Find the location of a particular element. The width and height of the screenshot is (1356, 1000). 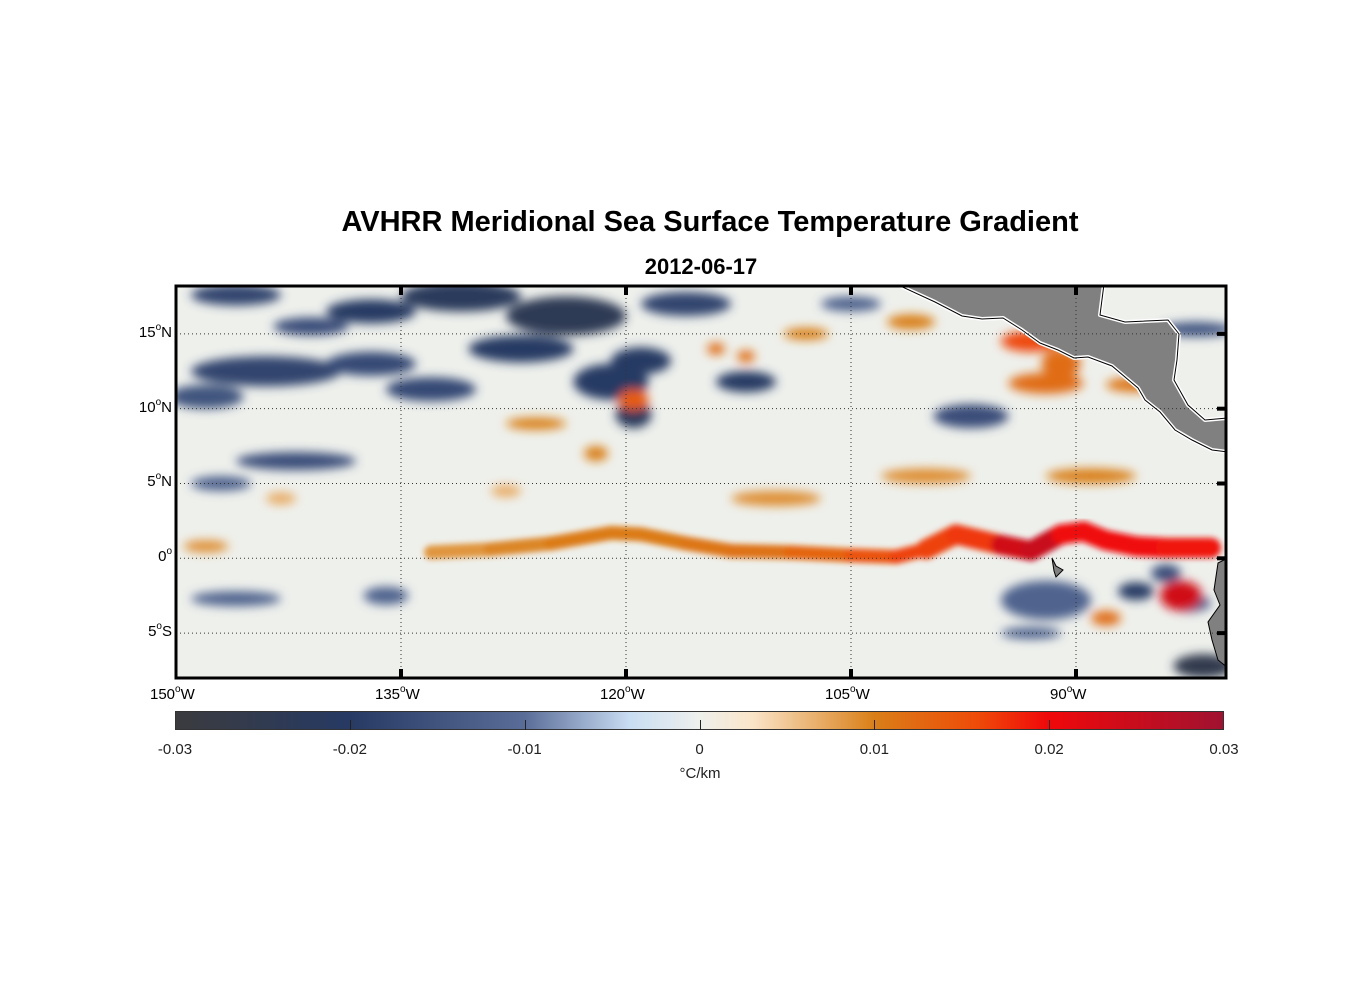

lon-tick-label: 150oW is located at coordinates (172, 694).